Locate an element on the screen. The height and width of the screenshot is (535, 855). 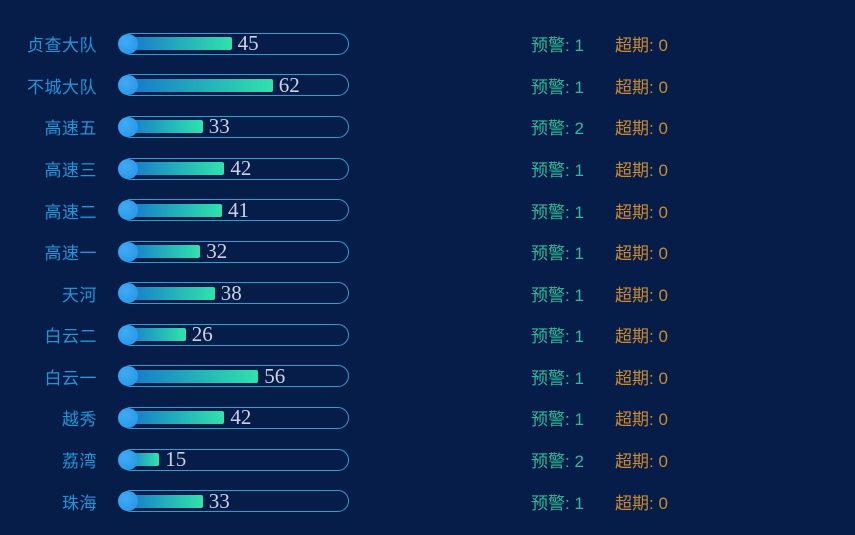
team-row: 高速三 42 预警: 1 超期: 0 is located at coordinates (427, 169).